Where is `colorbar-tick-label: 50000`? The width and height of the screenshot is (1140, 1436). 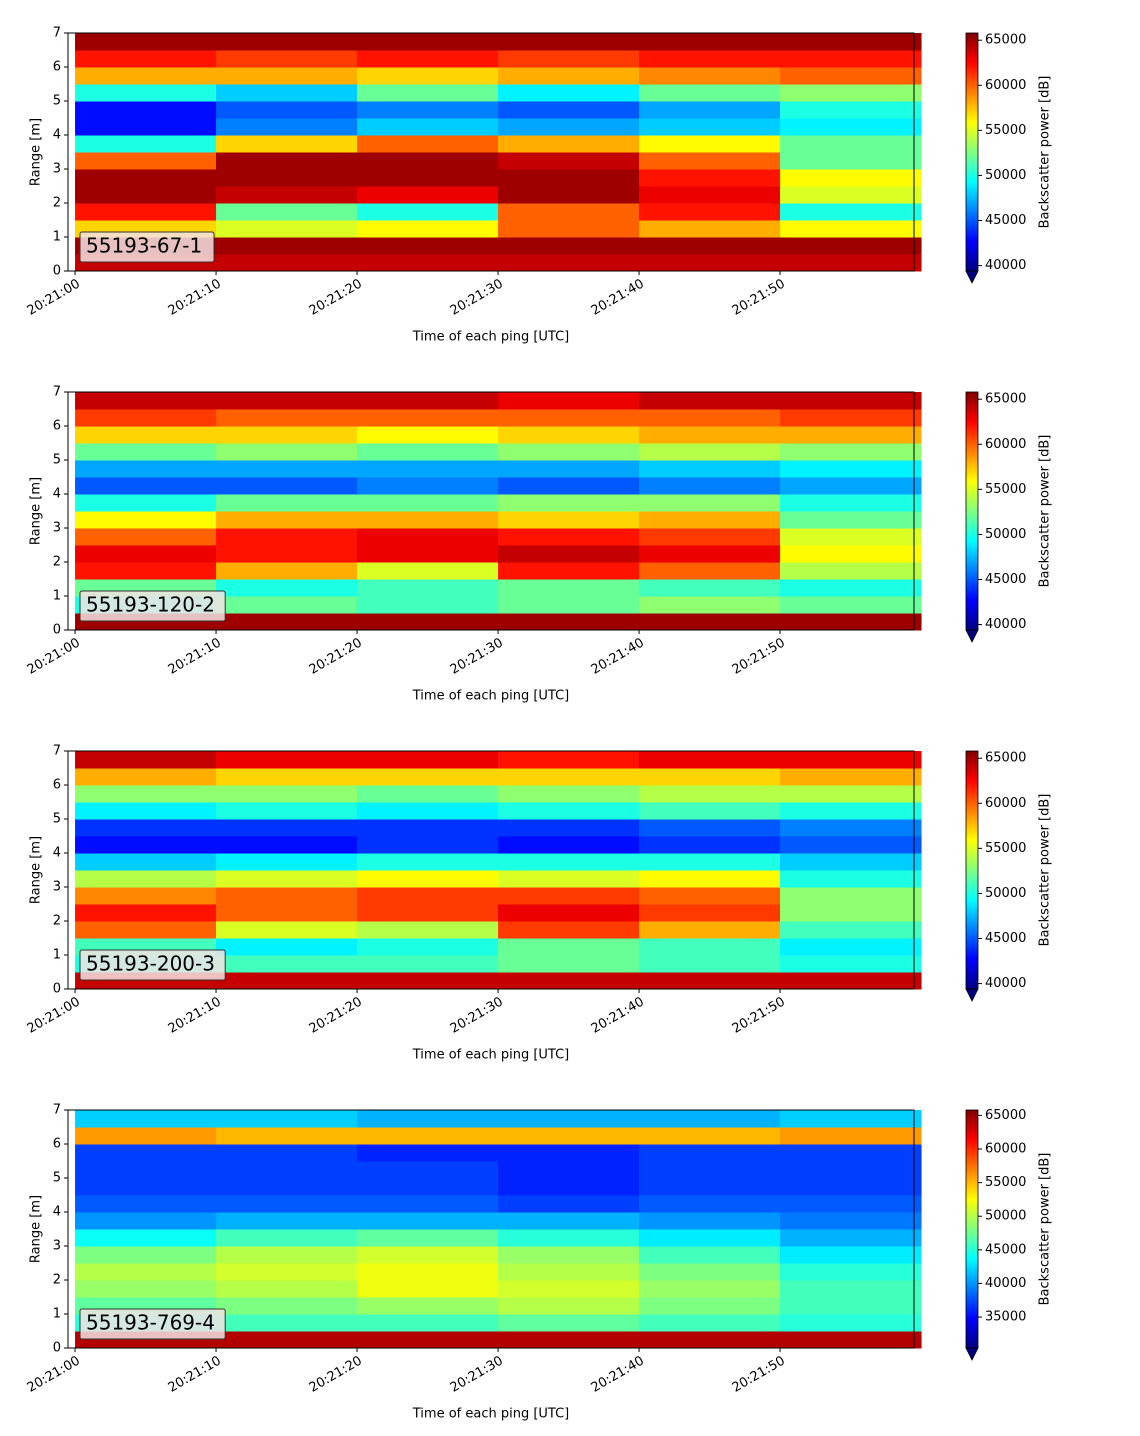
colorbar-tick-label: 50000 is located at coordinates (1005, 1216).